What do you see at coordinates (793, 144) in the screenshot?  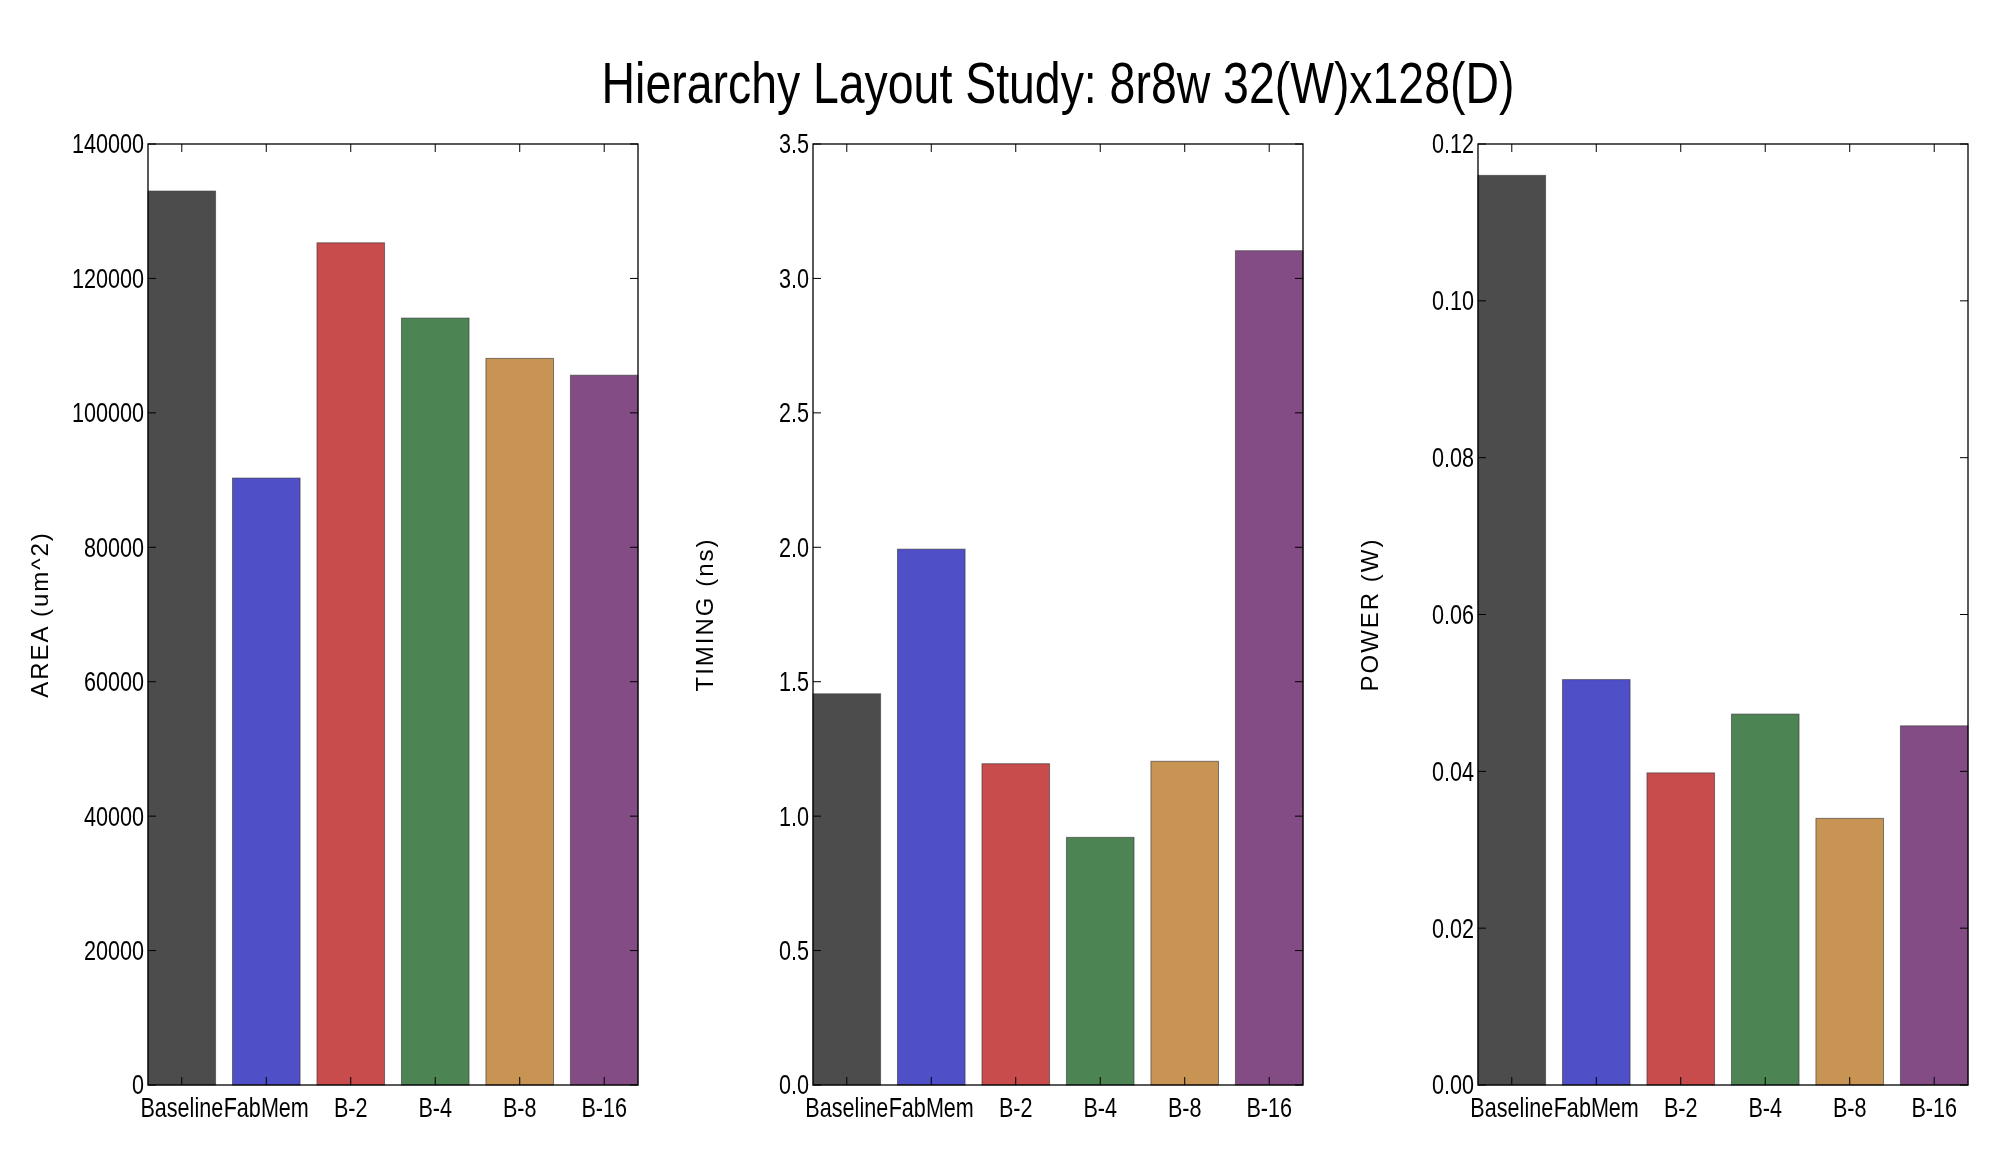 I see `y-tick-label: 3.5` at bounding box center [793, 144].